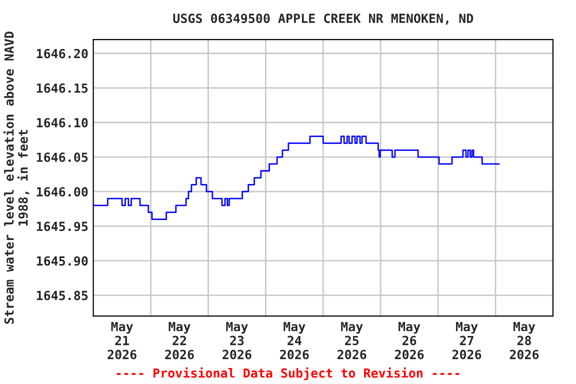 The height and width of the screenshot is (384, 576). What do you see at coordinates (294, 341) in the screenshot?
I see `x-tick-label: May 24 2026` at bounding box center [294, 341].